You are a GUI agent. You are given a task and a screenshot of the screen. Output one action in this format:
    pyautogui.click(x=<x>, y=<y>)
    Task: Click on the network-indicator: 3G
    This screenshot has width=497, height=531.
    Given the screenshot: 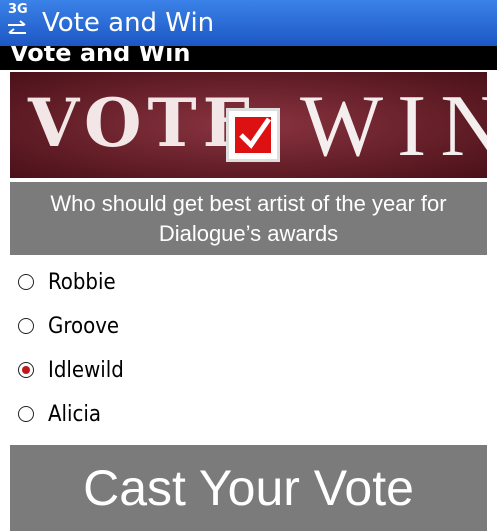 What is the action you would take?
    pyautogui.click(x=18, y=9)
    